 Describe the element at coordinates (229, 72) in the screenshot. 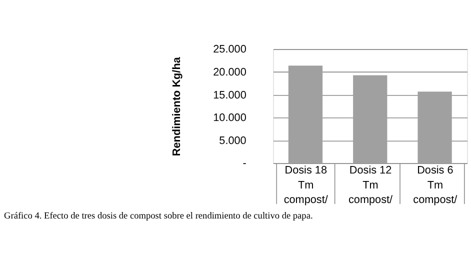

I see `y-tick-label: 20.000` at that location.